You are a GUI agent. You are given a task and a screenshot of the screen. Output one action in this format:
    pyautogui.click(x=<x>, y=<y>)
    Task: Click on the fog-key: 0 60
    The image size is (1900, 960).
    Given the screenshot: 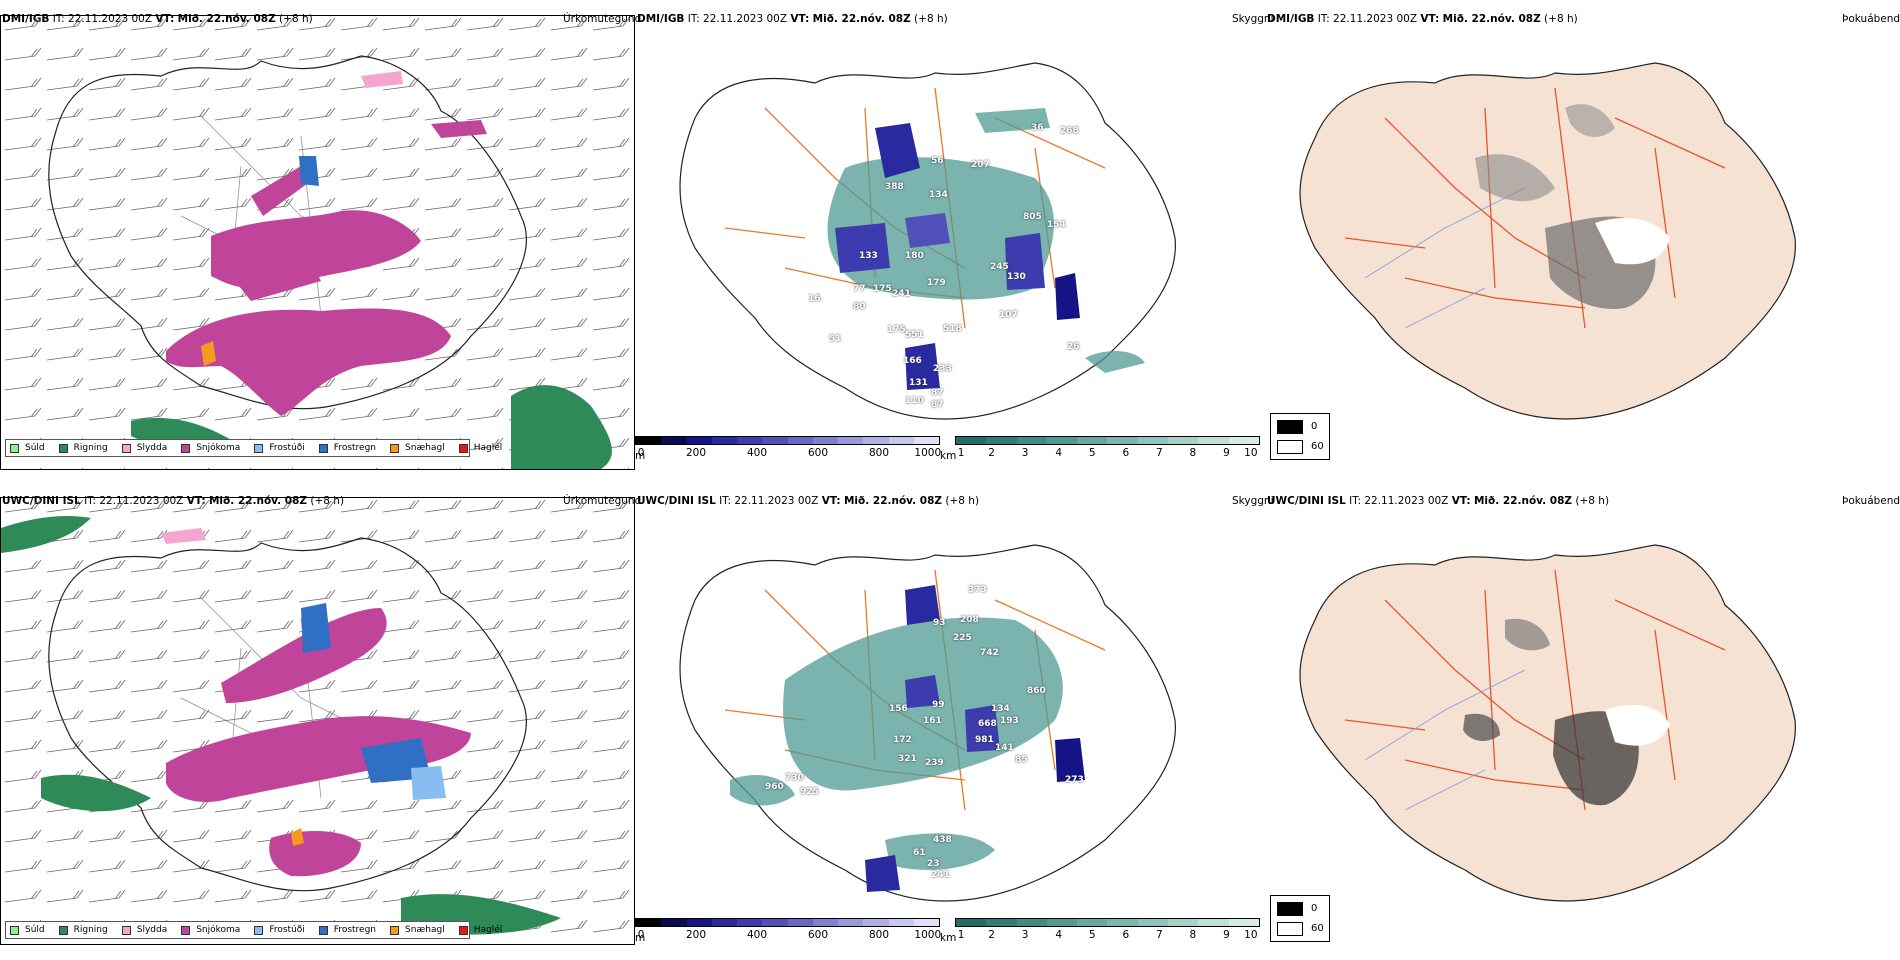 What is the action you would take?
    pyautogui.click(x=1300, y=436)
    